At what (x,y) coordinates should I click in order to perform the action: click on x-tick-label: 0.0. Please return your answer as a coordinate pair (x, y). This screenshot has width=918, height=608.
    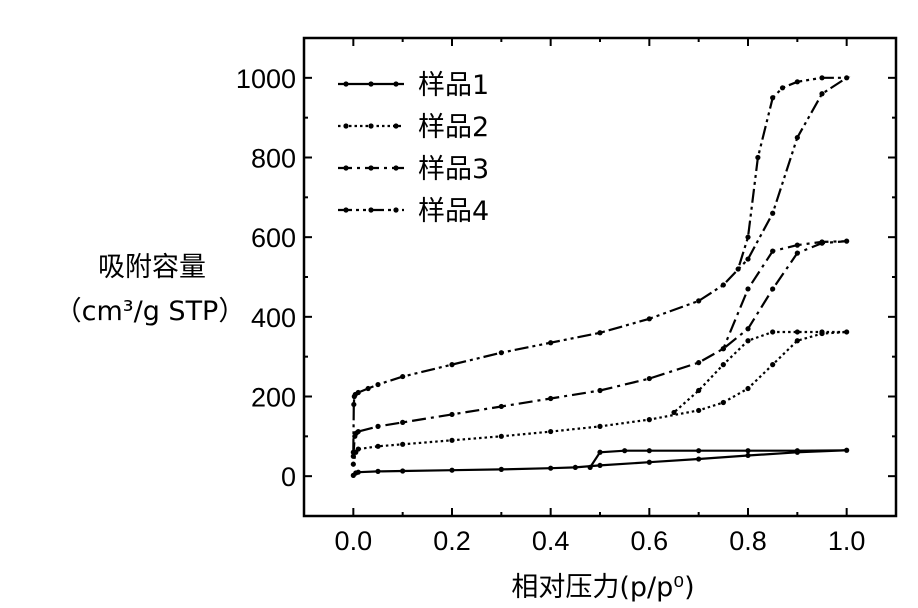
    Looking at the image, I should click on (354, 541).